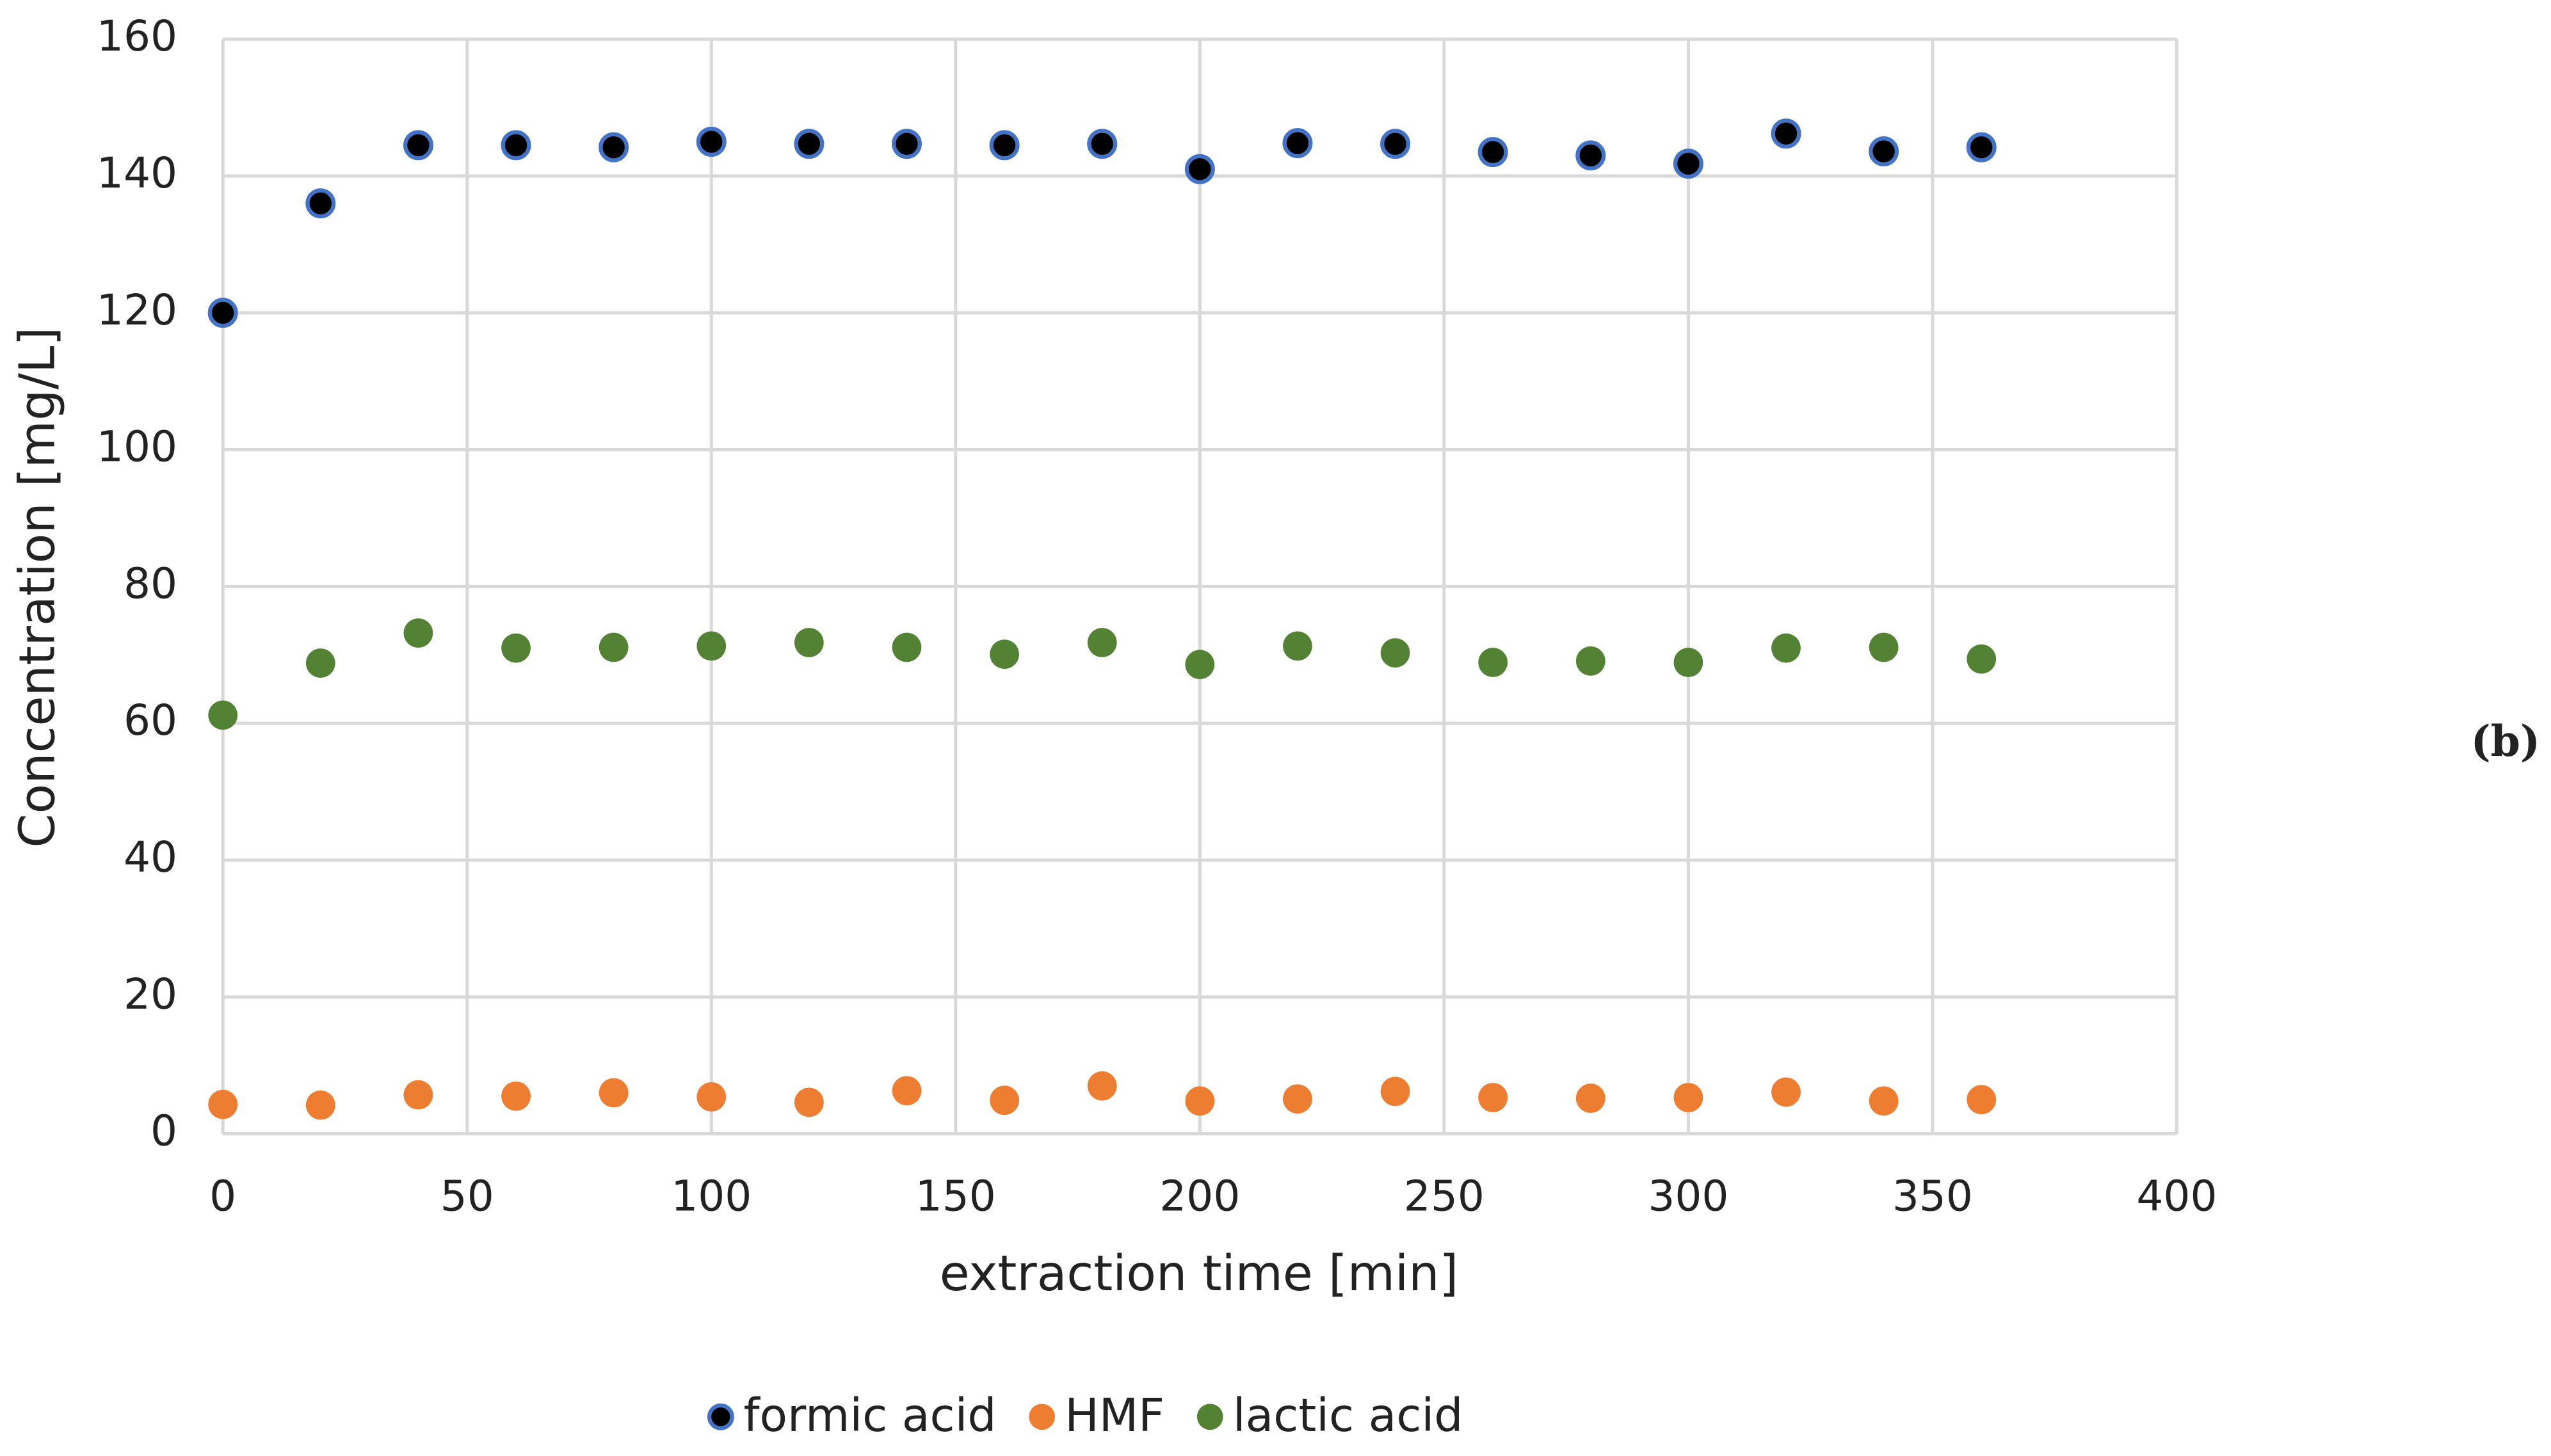 Image resolution: width=2551 pixels, height=1456 pixels. I want to click on y-tick-label: 40, so click(150, 857).